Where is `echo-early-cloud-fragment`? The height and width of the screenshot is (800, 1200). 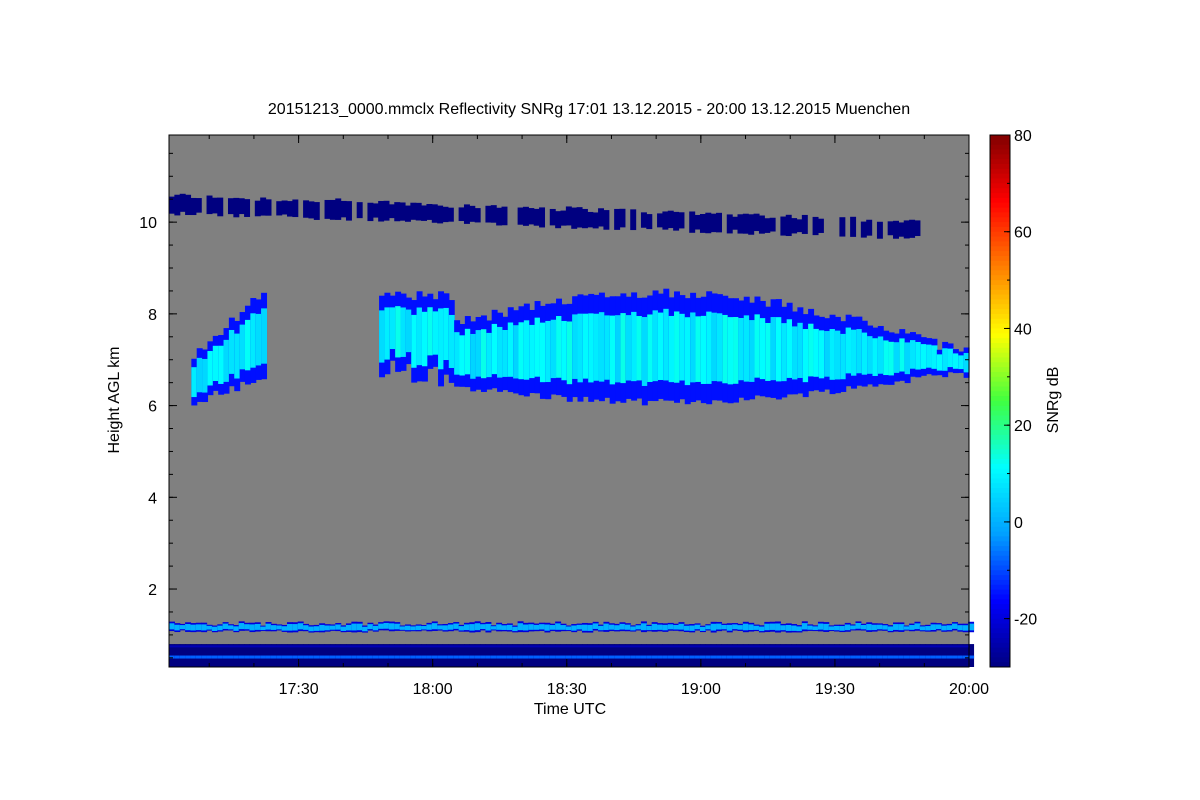
echo-early-cloud-fragment is located at coordinates (229, 349).